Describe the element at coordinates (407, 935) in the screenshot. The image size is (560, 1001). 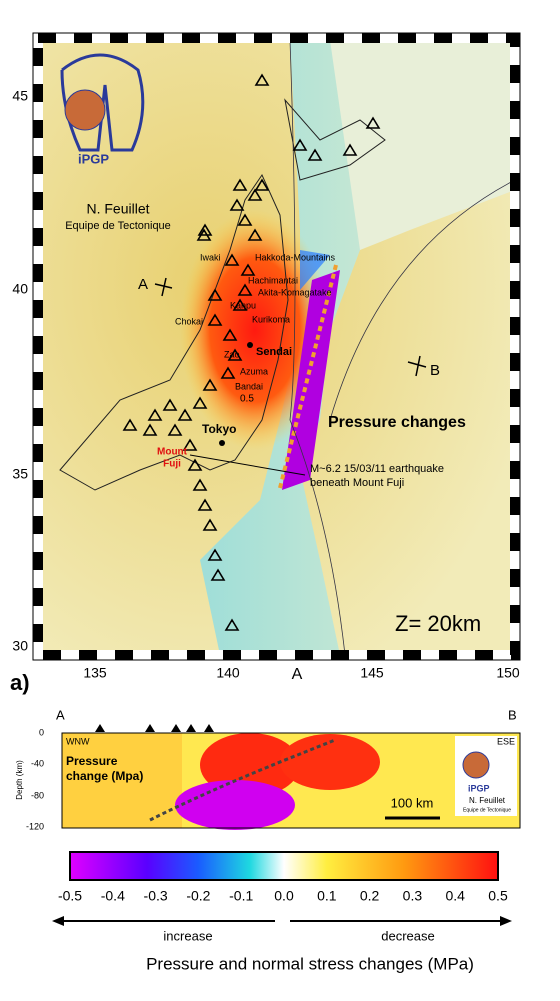
I see `direction-label: decrease` at that location.